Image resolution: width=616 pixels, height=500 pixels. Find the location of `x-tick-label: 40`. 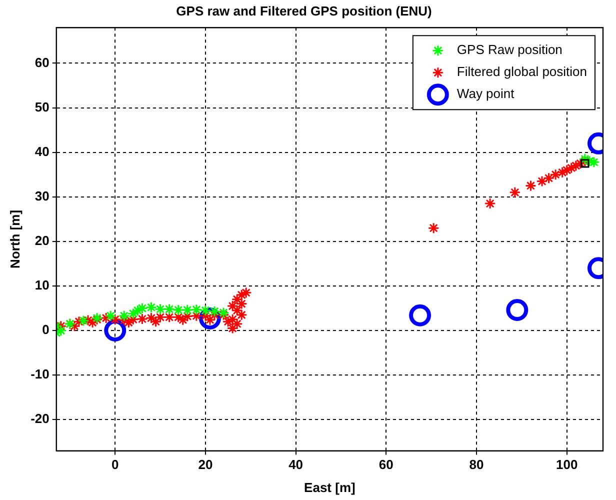

x-tick-label: 40 is located at coordinates (296, 464).